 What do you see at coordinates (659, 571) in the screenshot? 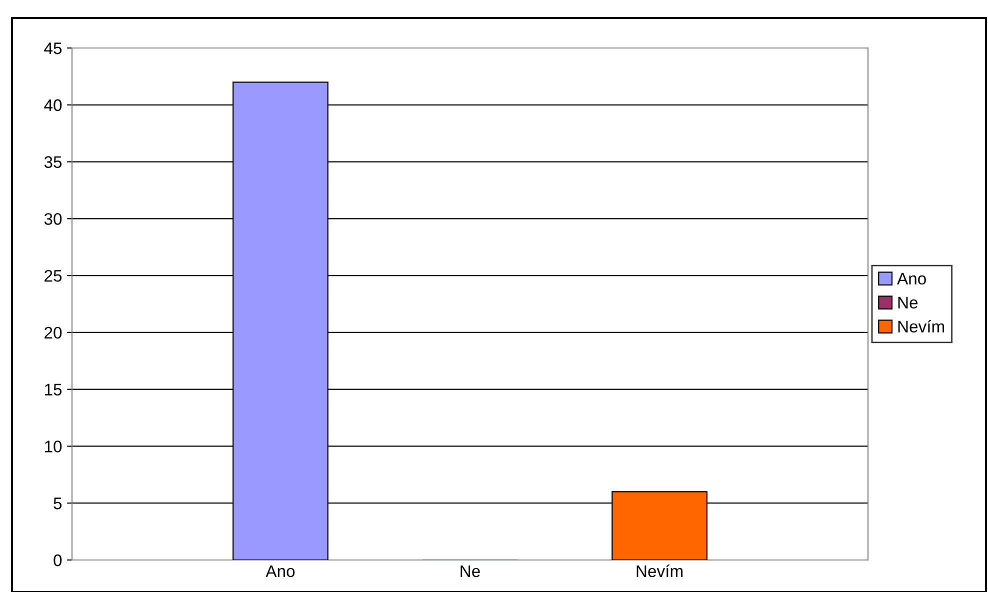
I see `x-tick-label: Nevím` at bounding box center [659, 571].